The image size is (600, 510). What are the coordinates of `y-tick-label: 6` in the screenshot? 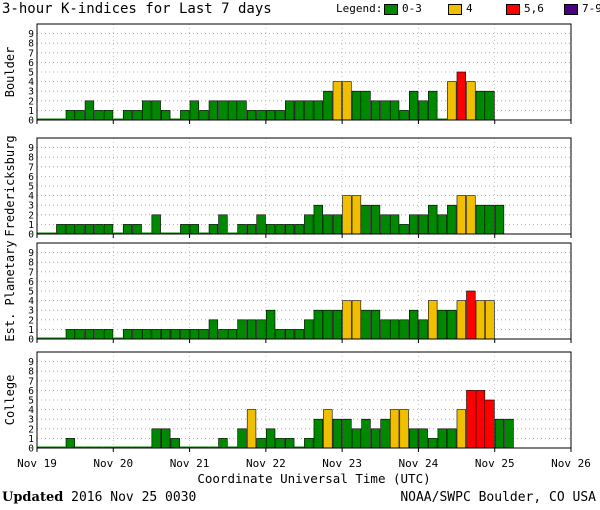 It's located at (31, 63).